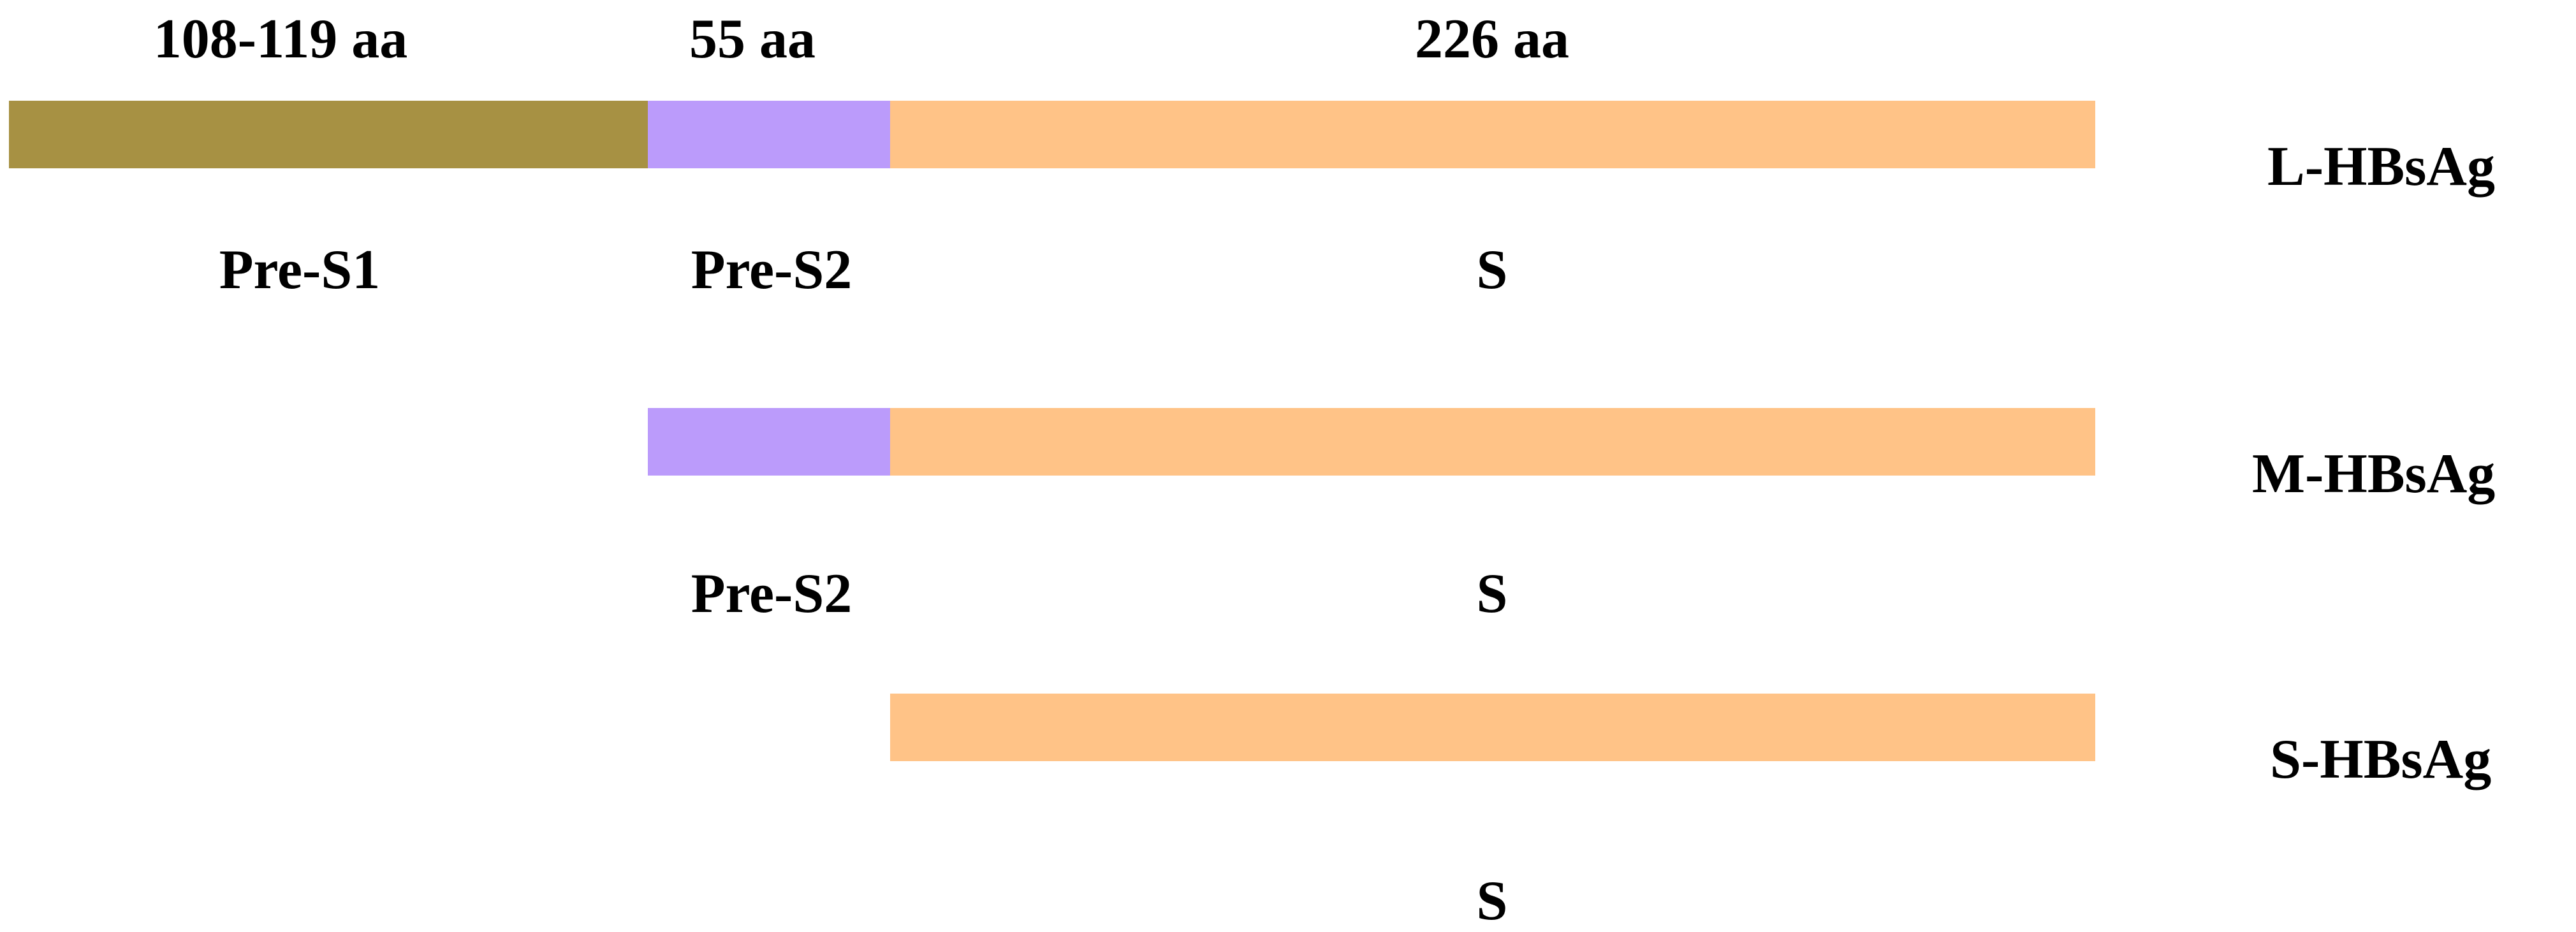 This screenshot has height=932, width=2576. Describe the element at coordinates (753, 39) in the screenshot. I see `pre-s2-length-label: 55 aa` at that location.